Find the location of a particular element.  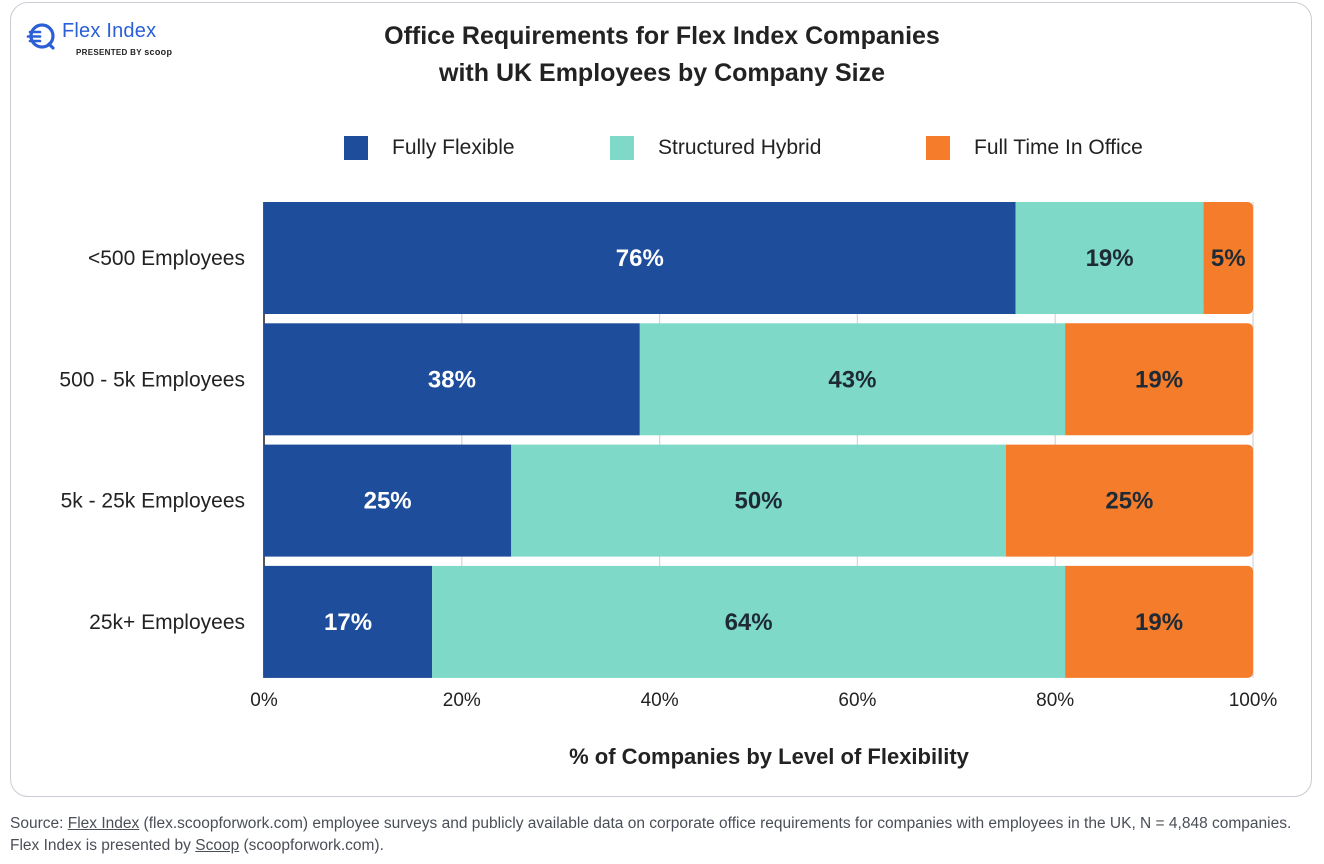

data-label-fully-flexible-25k-employees: 17% is located at coordinates (348, 622).